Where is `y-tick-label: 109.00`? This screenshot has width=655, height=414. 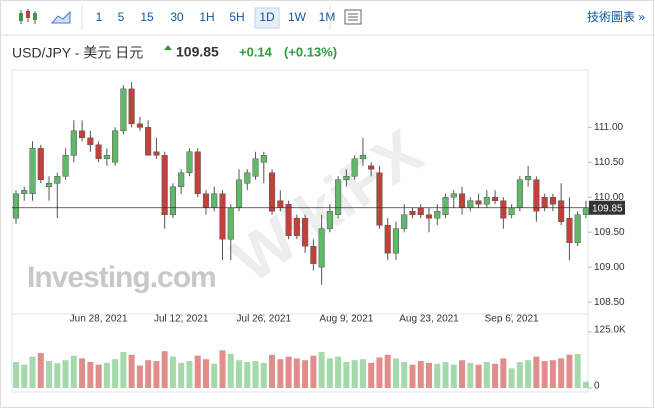
y-tick-label: 109.00 is located at coordinates (609, 267).